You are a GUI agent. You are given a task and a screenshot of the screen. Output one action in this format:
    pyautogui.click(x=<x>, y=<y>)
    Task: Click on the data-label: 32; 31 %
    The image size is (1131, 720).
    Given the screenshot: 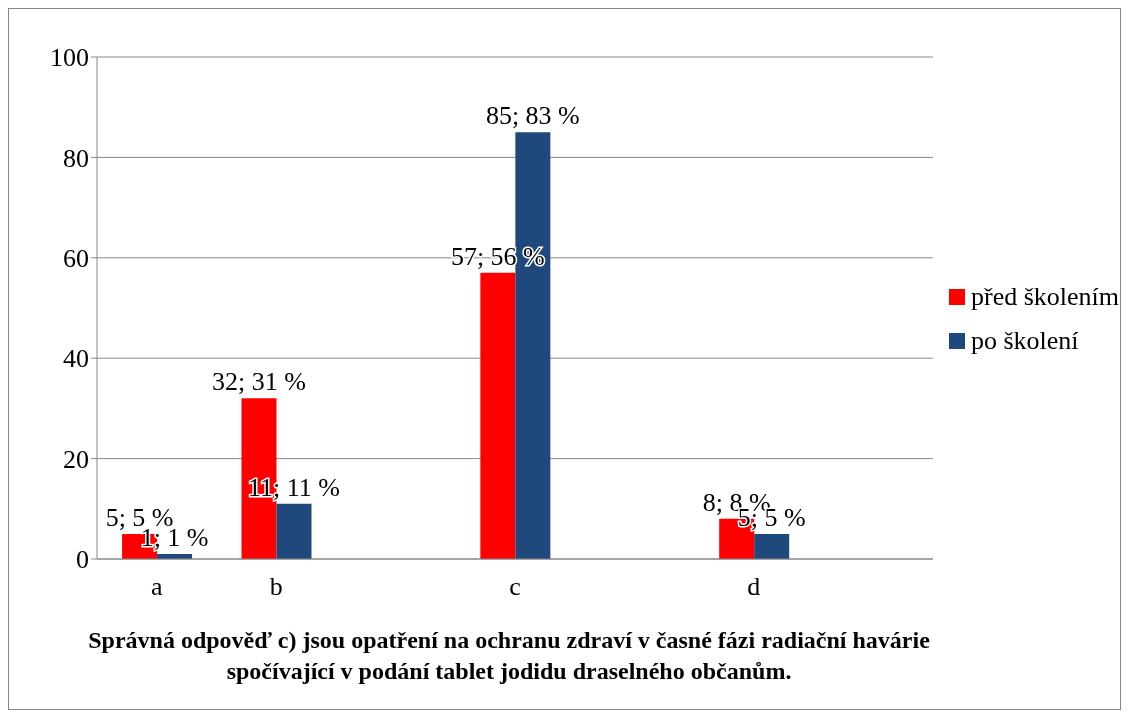 What is the action you would take?
    pyautogui.click(x=259, y=382)
    